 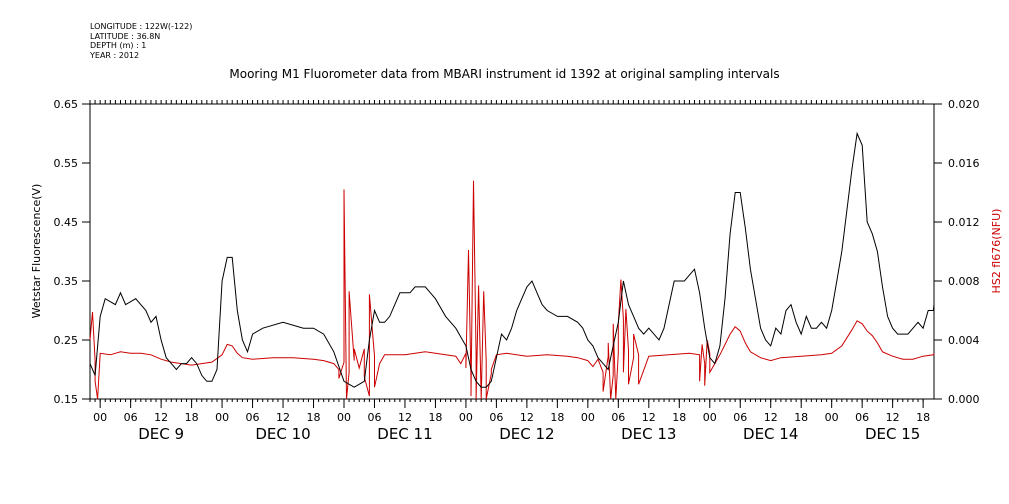 I want to click on y-tick-label: 0.15, so click(x=66, y=399).